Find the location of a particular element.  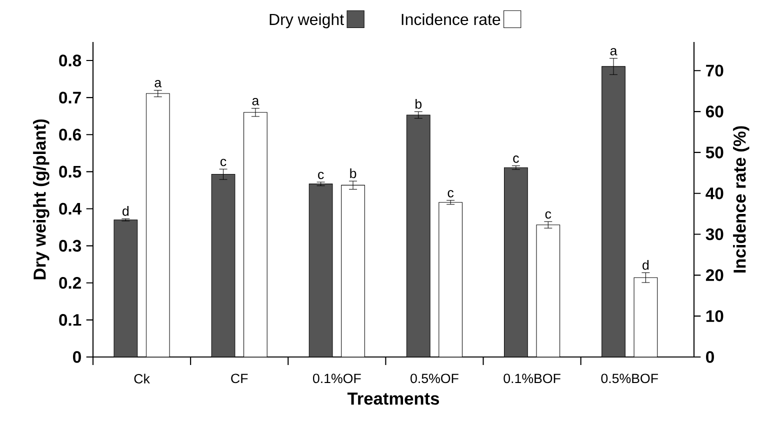

y-axis-title: Dry weight (g/plant) is located at coordinates (41, 199).